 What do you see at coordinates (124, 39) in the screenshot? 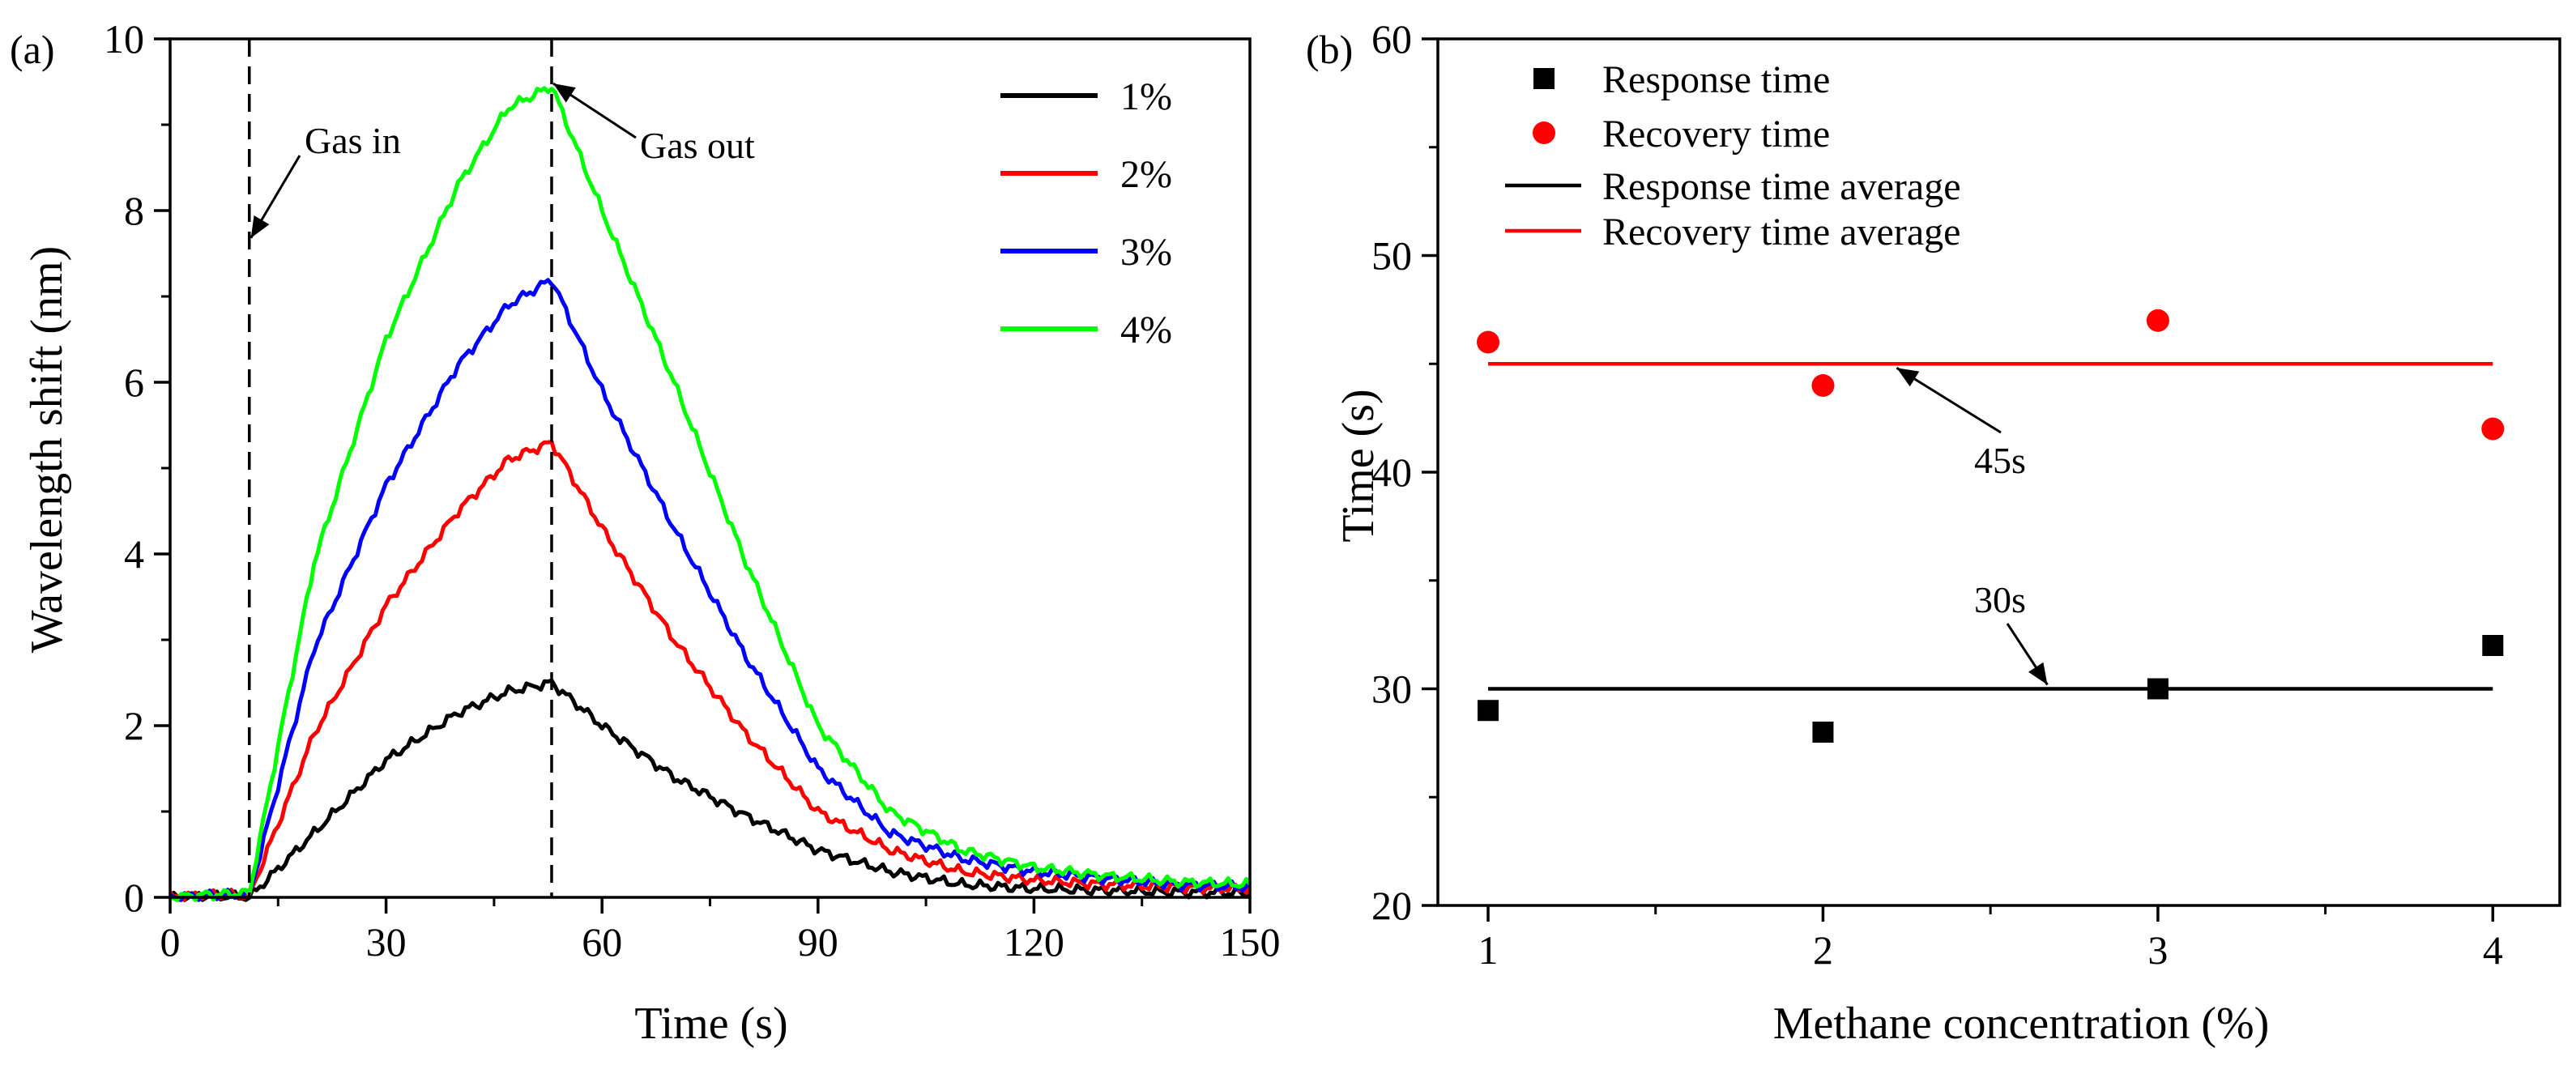
I see `y-tick-label: 10` at bounding box center [124, 39].